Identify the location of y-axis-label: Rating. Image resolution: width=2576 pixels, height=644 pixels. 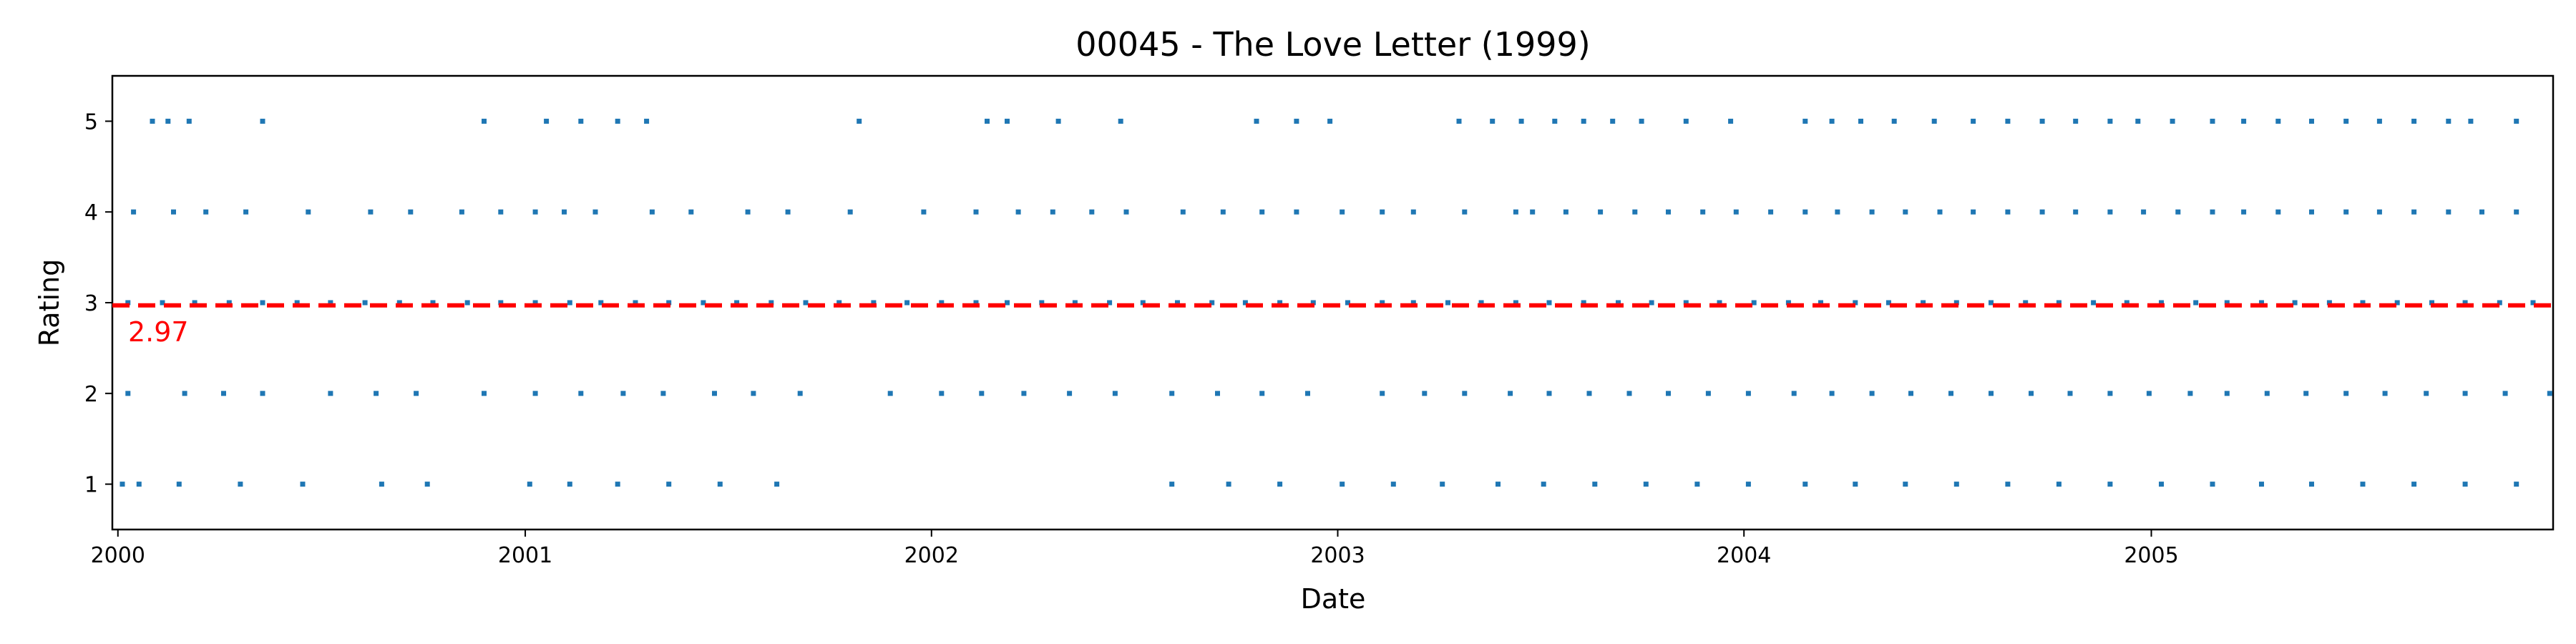
(49, 303).